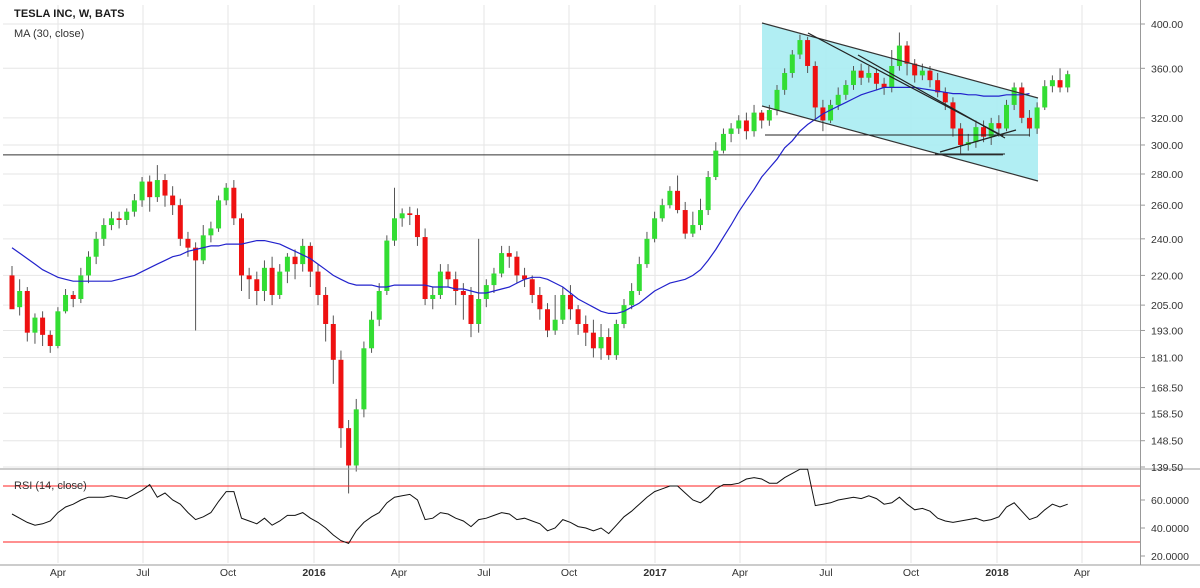 The width and height of the screenshot is (1200, 588). What do you see at coordinates (931, 96) in the screenshot?
I see `wedge-inner-trendline` at bounding box center [931, 96].